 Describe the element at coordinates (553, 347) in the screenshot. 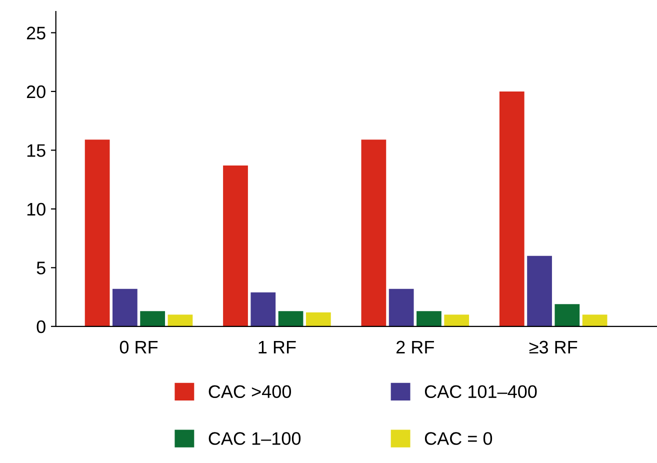

I see `x-tick-label: ≥3 RF` at that location.